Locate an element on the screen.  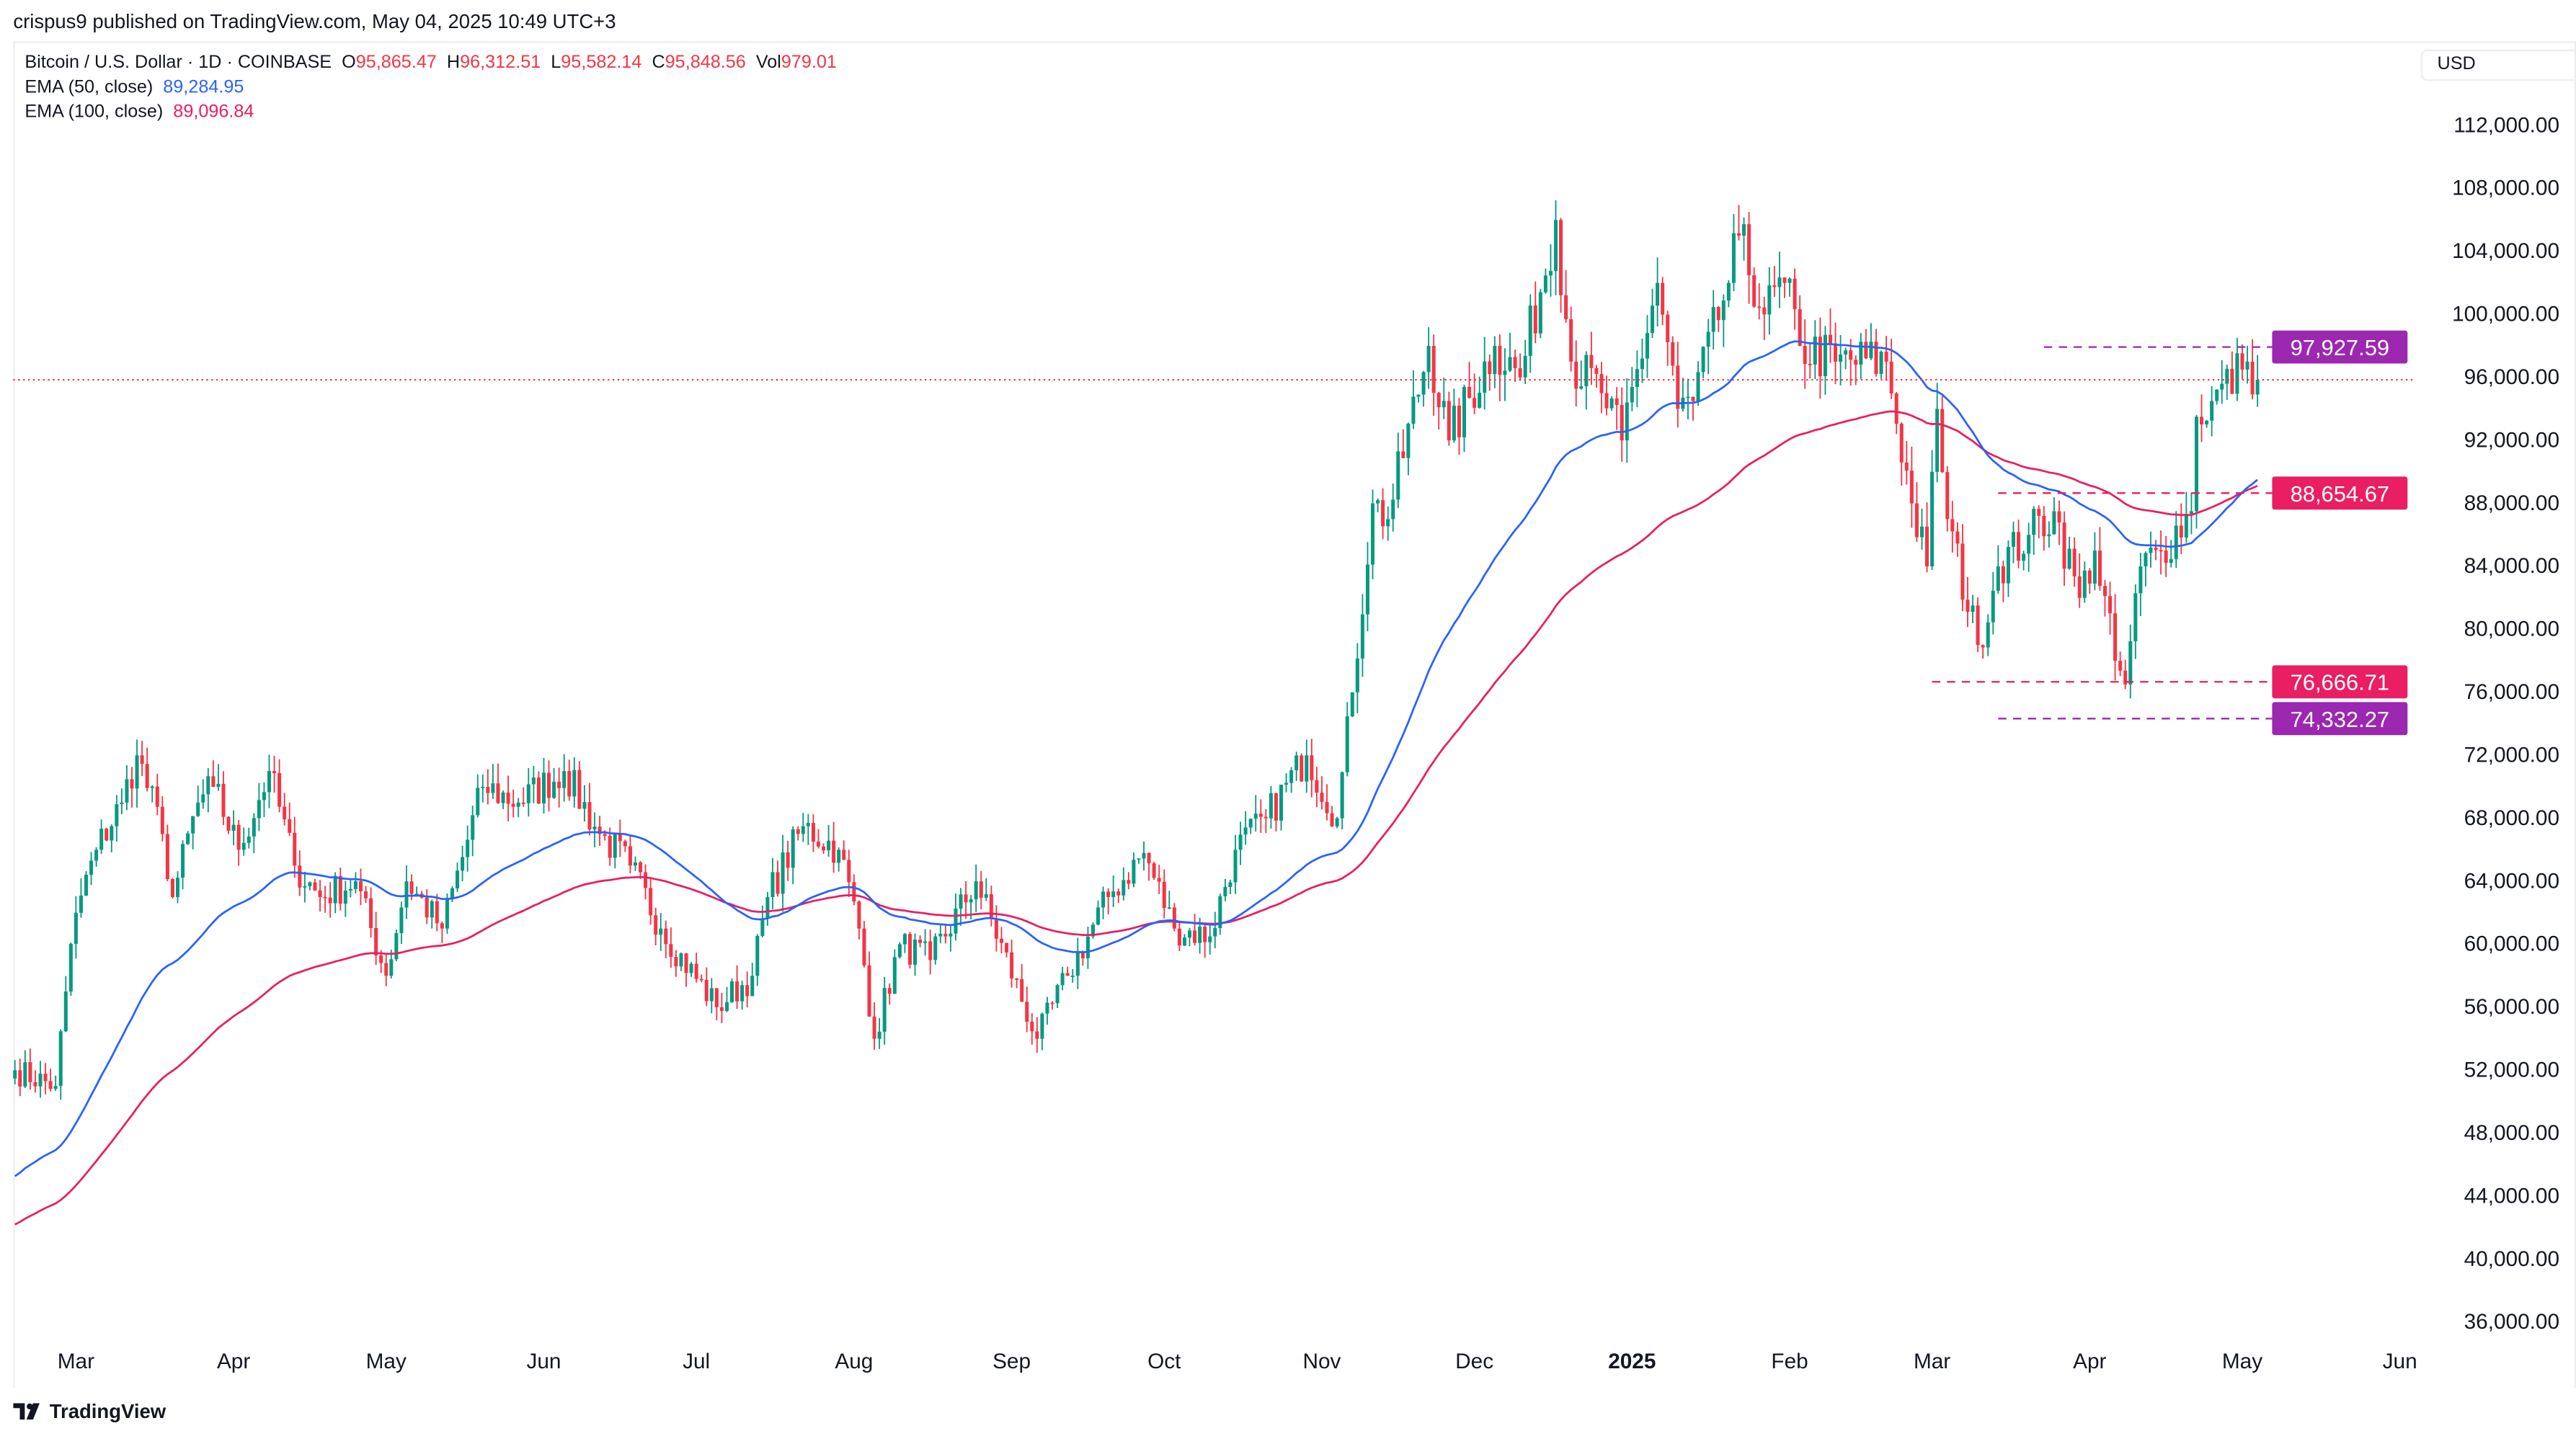
y-tick-label: 68,000.00 is located at coordinates (2511, 818).